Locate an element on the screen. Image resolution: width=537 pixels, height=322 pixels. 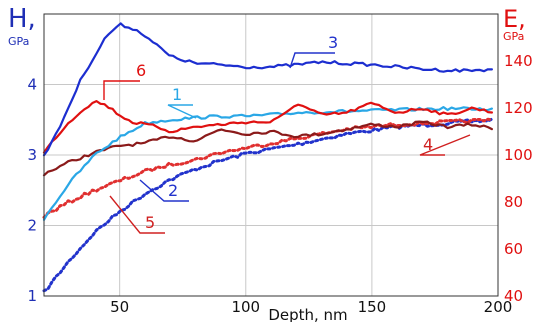
series-6-line is located at coordinates (267, 127).